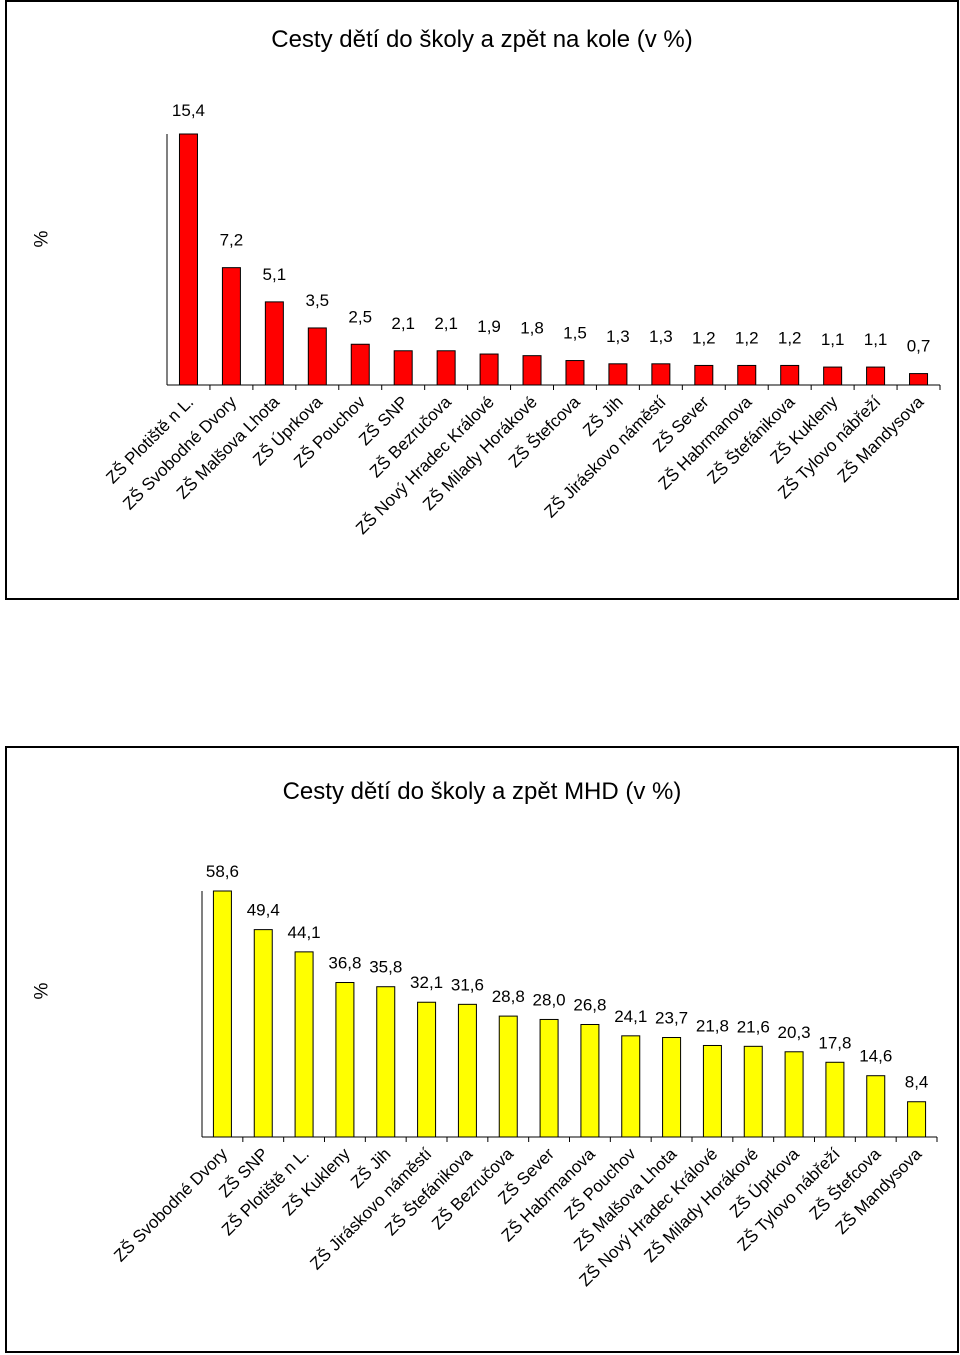 The height and width of the screenshot is (1355, 960). What do you see at coordinates (875, 1056) in the screenshot?
I see `data-label: 14,6` at bounding box center [875, 1056].